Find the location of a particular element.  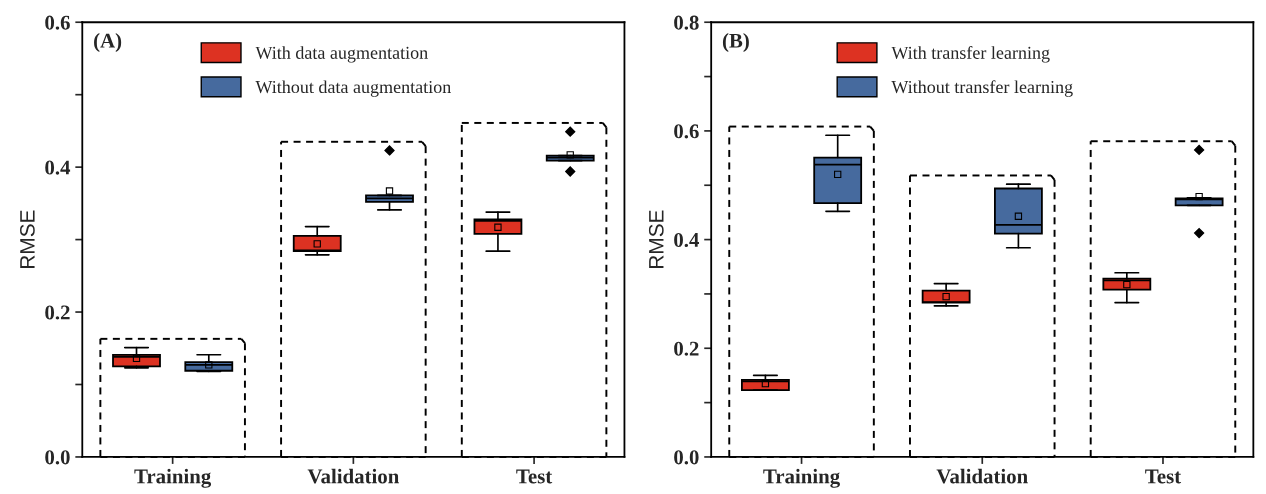

legend-label: With transfer learning is located at coordinates (970, 54).